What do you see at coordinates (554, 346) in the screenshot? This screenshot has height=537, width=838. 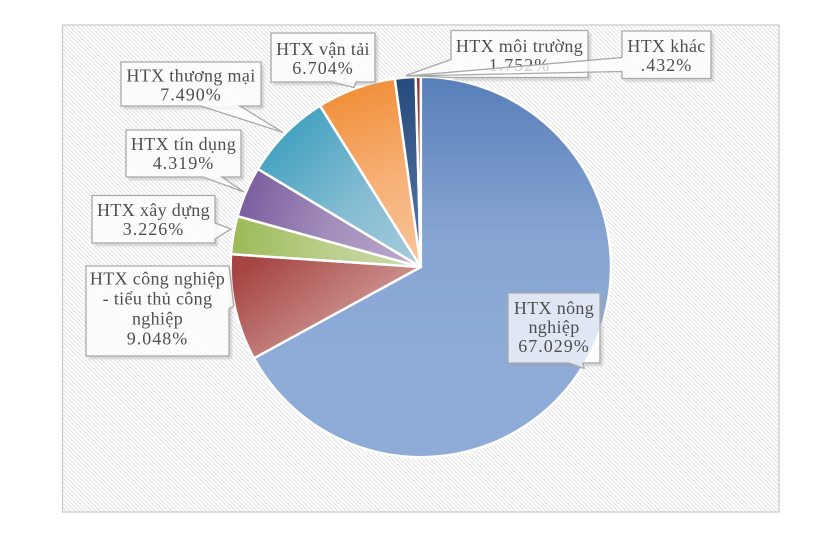 I see `svg-text: 67.029%` at bounding box center [554, 346].